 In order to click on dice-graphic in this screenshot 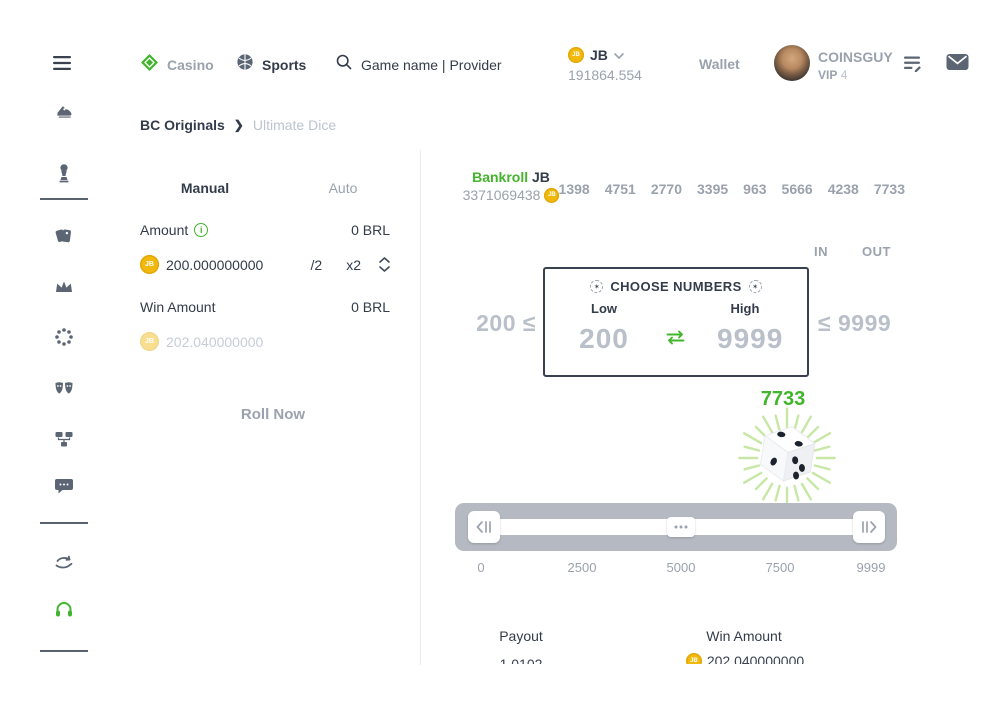, I will do `click(787, 460)`.